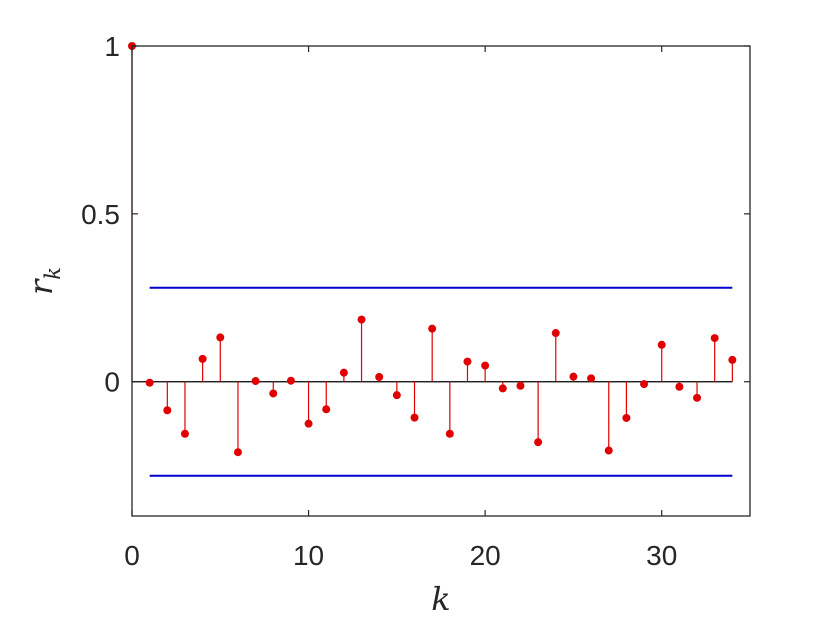 This screenshot has width=830, height=625. Describe the element at coordinates (53, 273) in the screenshot. I see `y-axis-label-subscript: k` at that location.